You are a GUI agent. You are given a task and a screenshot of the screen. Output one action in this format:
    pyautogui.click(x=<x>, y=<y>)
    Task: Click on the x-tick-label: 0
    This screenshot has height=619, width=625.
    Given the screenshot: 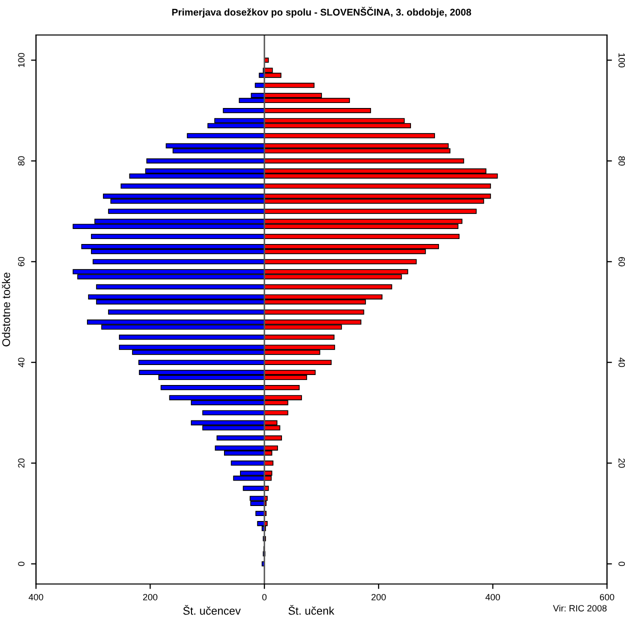 What is the action you would take?
    pyautogui.click(x=264, y=597)
    